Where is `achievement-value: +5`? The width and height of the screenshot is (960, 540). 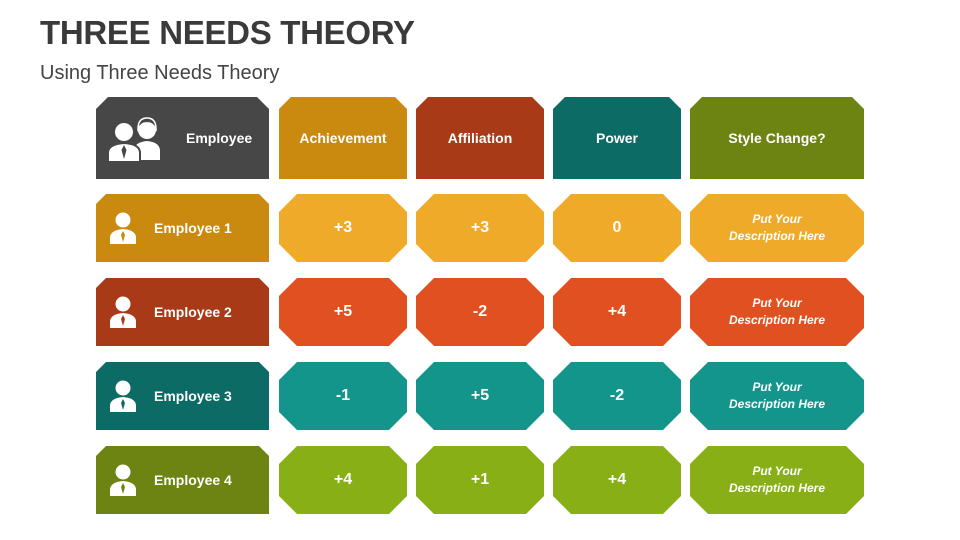
achievement-value: +5 is located at coordinates (343, 311).